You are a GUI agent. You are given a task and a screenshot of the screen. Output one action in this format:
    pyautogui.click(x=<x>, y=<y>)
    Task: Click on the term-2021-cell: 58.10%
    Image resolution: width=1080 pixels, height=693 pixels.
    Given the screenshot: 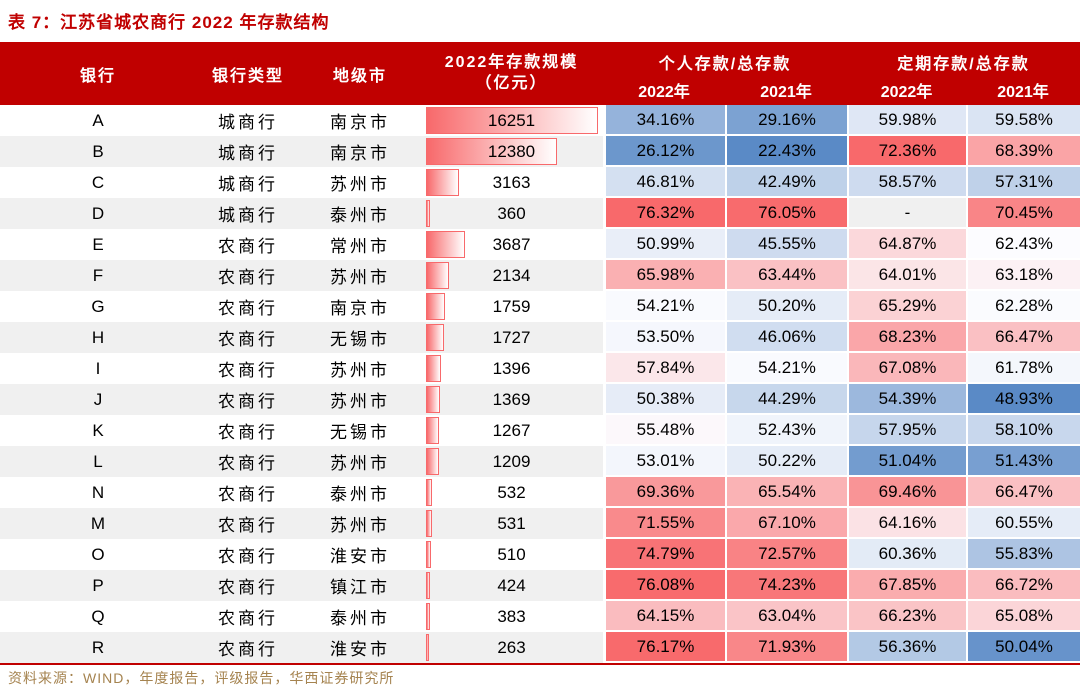 What is the action you would take?
    pyautogui.click(x=1023, y=430)
    